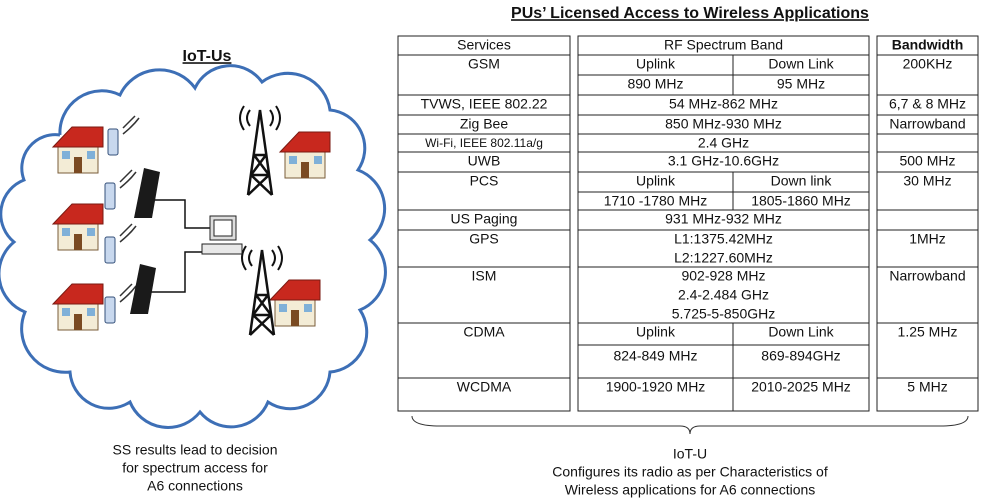  I want to click on column-header: Services, so click(484, 45).